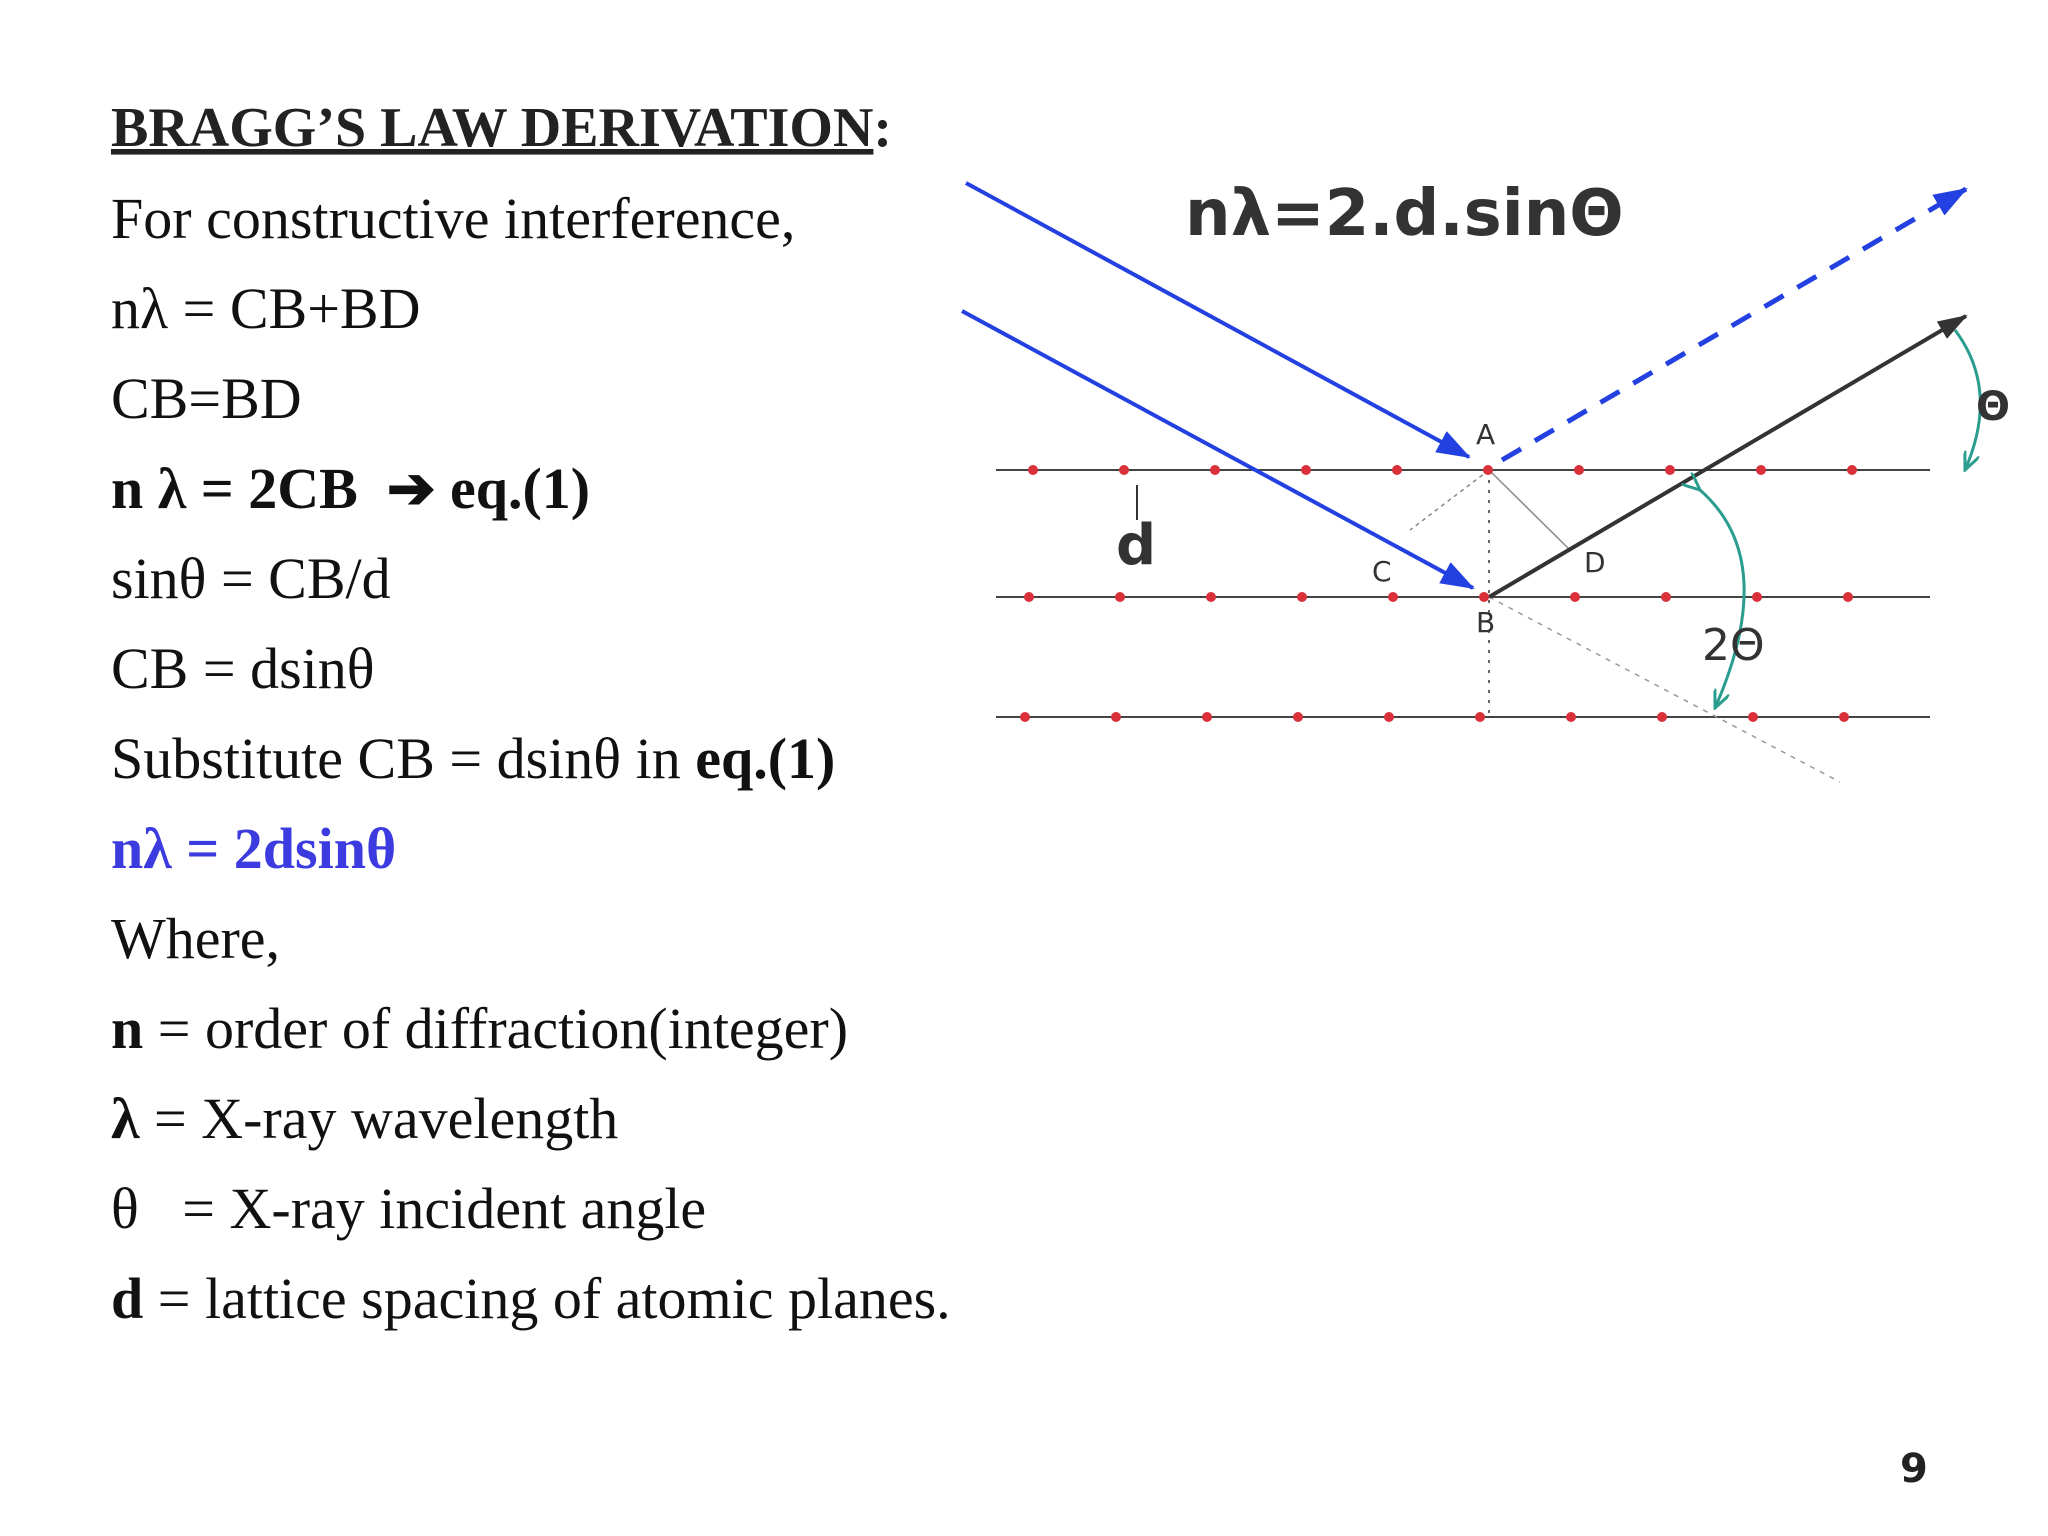 This screenshot has width=2048, height=1536. What do you see at coordinates (1136, 545) in the screenshot?
I see `spacing-label: d` at bounding box center [1136, 545].